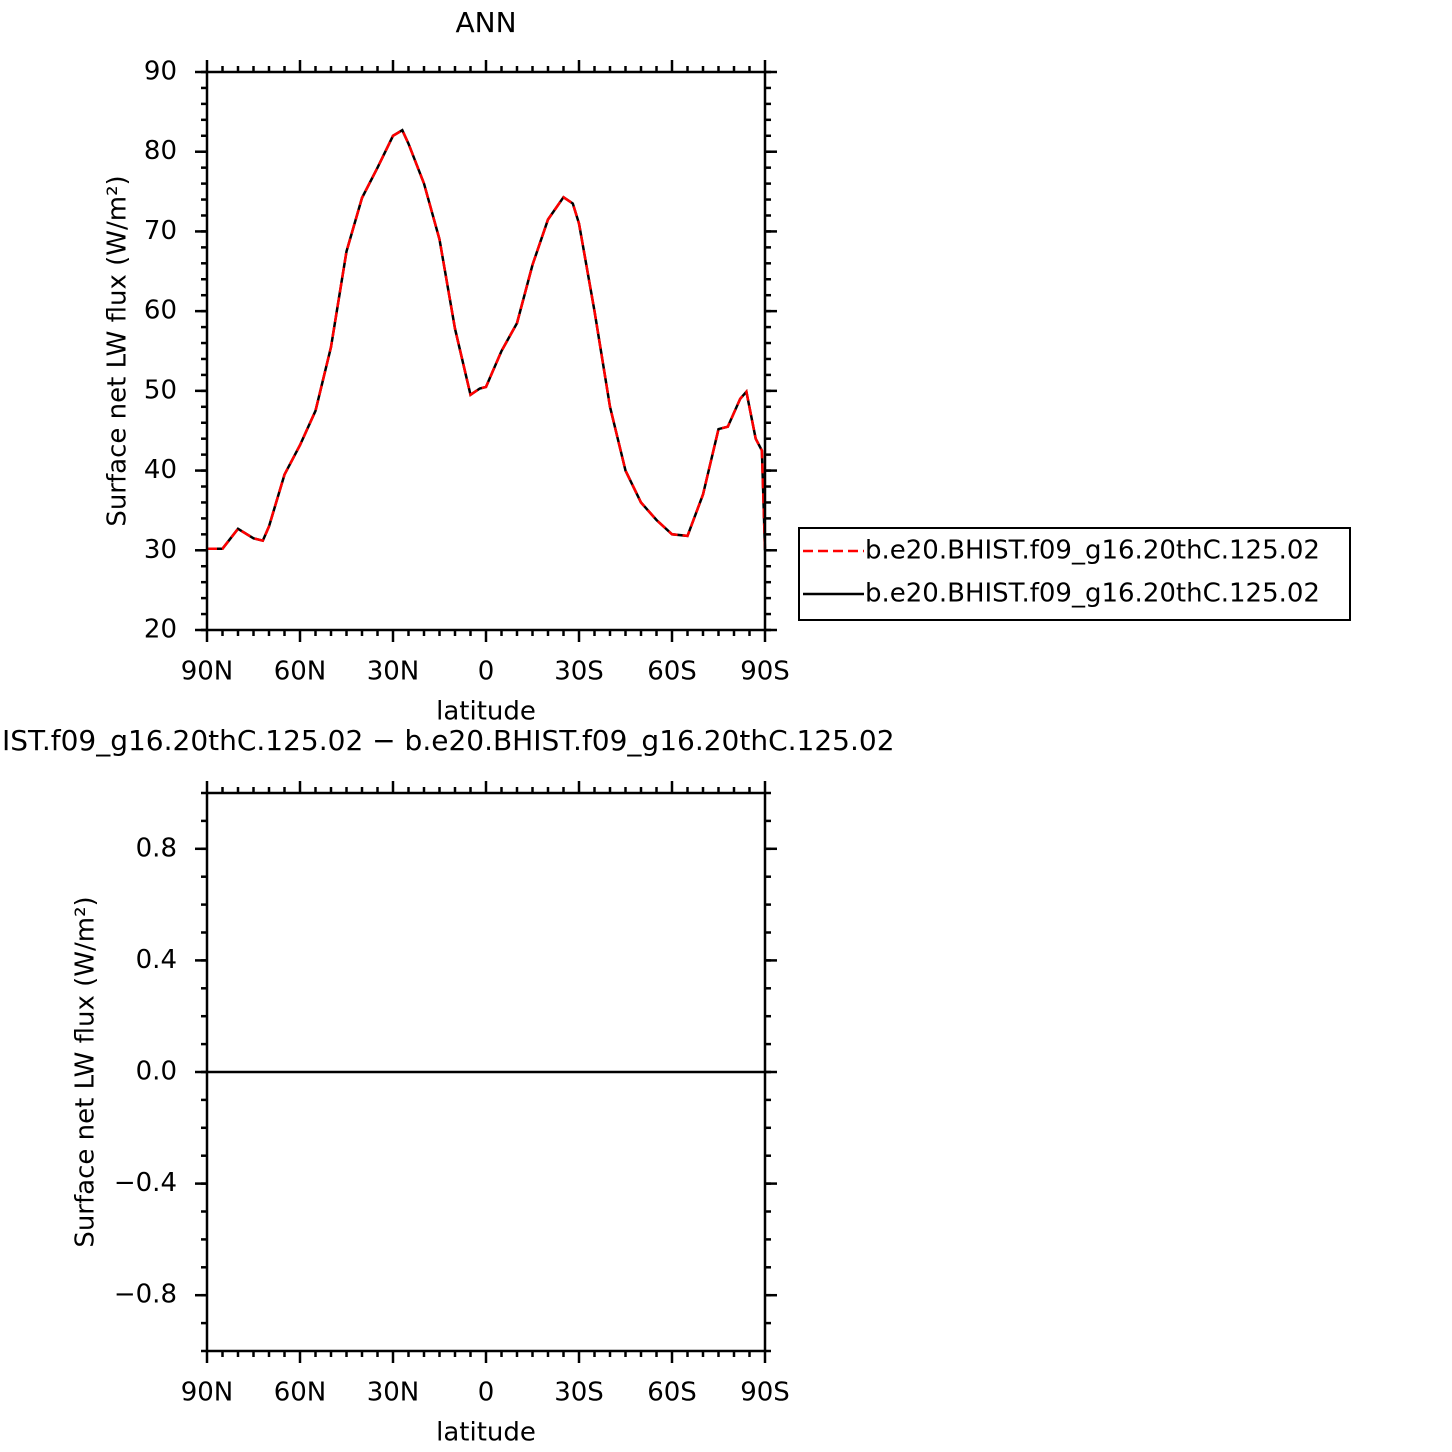  Describe the element at coordinates (487, 339) in the screenshot. I see `series-line` at that location.